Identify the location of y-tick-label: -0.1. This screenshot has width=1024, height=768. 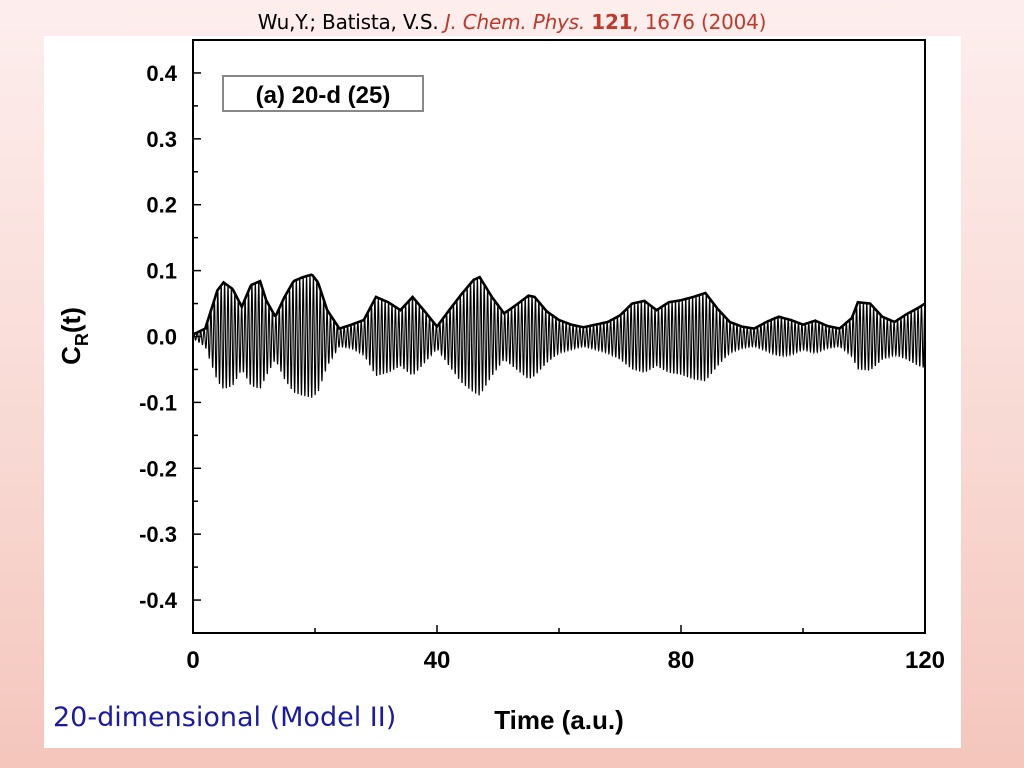
(158, 402).